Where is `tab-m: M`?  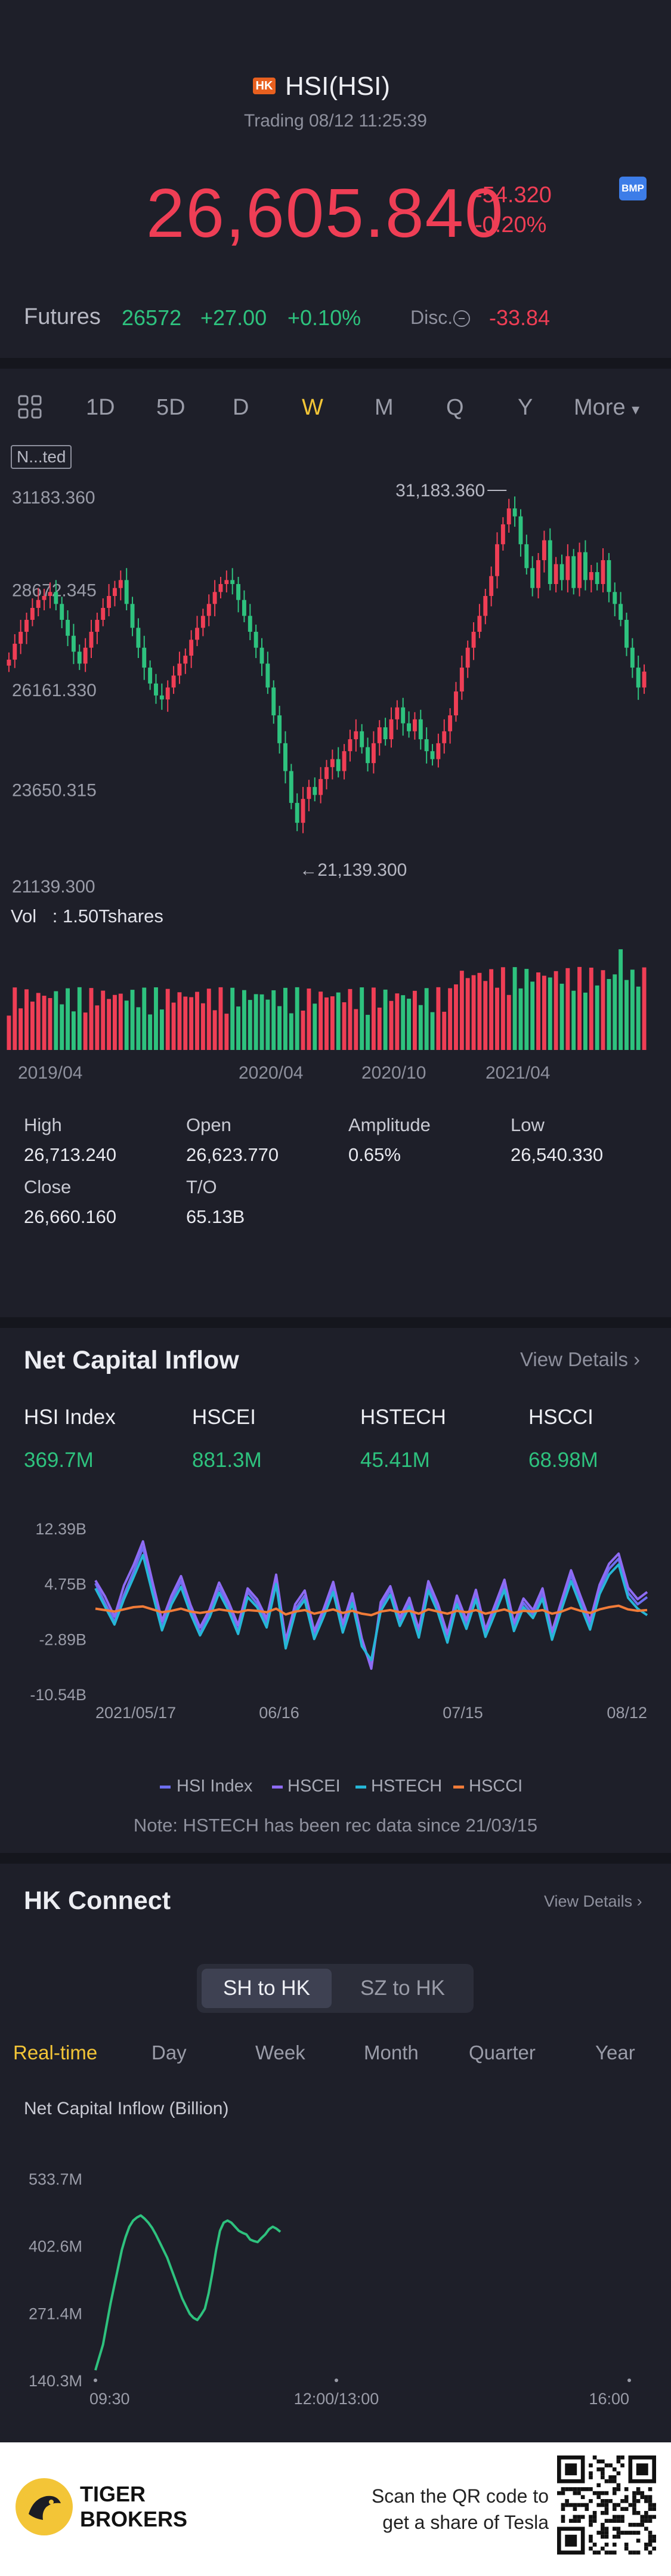
tab-m: M is located at coordinates (385, 408).